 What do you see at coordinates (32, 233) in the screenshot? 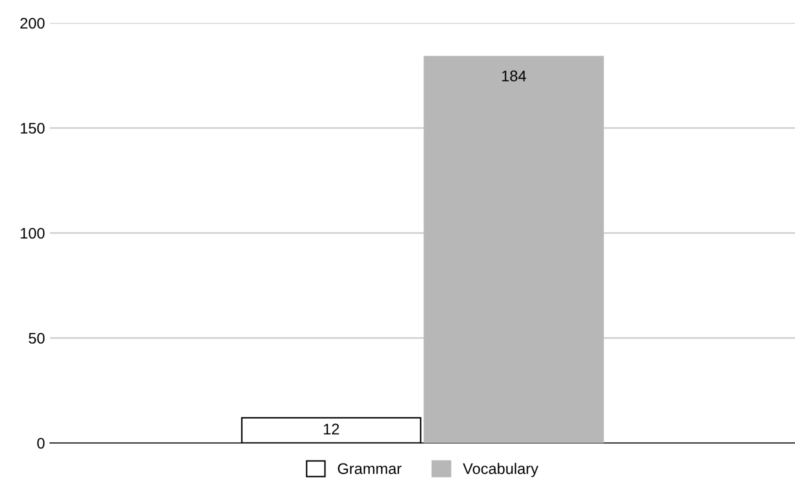
I see `y-tick-label: 100` at bounding box center [32, 233].